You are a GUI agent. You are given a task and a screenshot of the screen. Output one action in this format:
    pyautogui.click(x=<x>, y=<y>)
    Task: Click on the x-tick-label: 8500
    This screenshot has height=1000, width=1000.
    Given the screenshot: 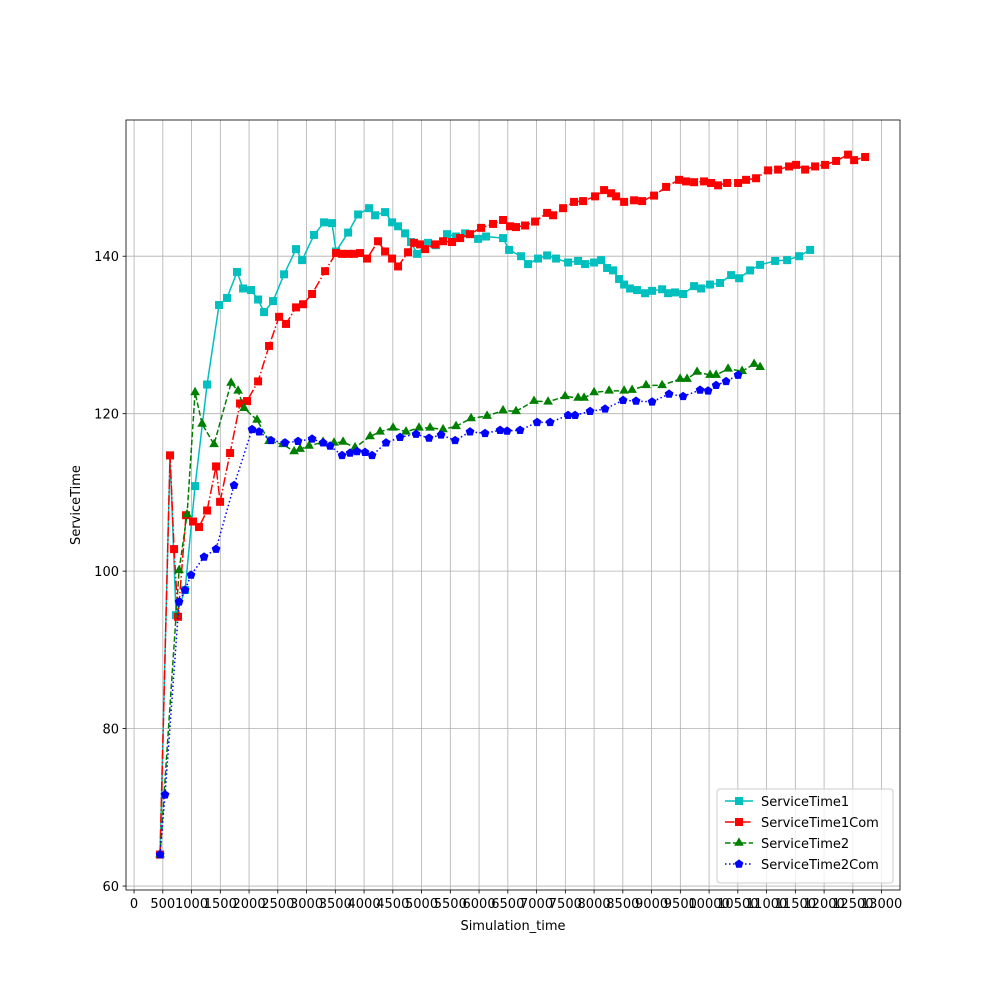 What is the action you would take?
    pyautogui.click(x=622, y=904)
    